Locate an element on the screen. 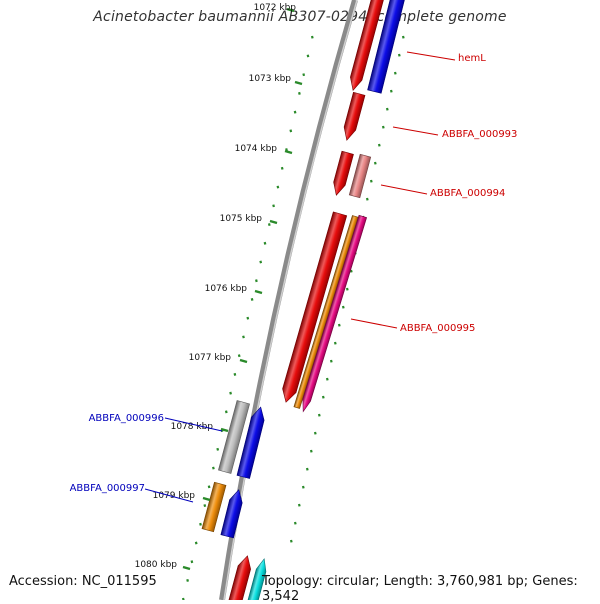  gene-label: ABBFA_000997 is located at coordinates (107, 488).